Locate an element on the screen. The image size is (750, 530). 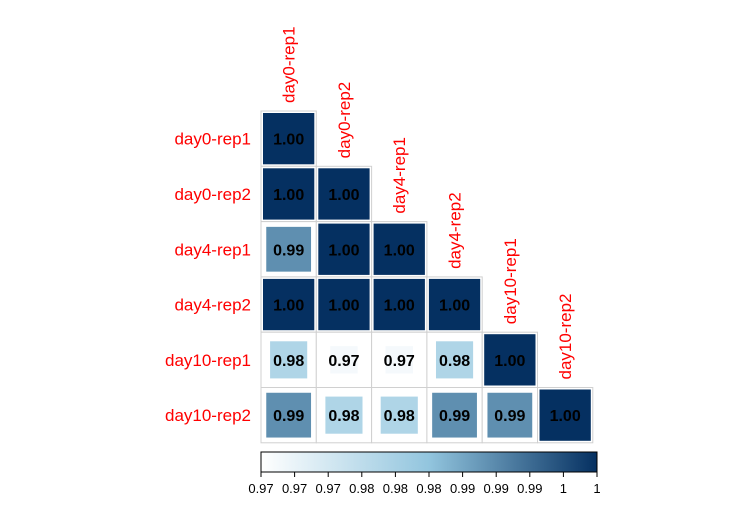
row-label: day0-rep2 is located at coordinates (212, 194).